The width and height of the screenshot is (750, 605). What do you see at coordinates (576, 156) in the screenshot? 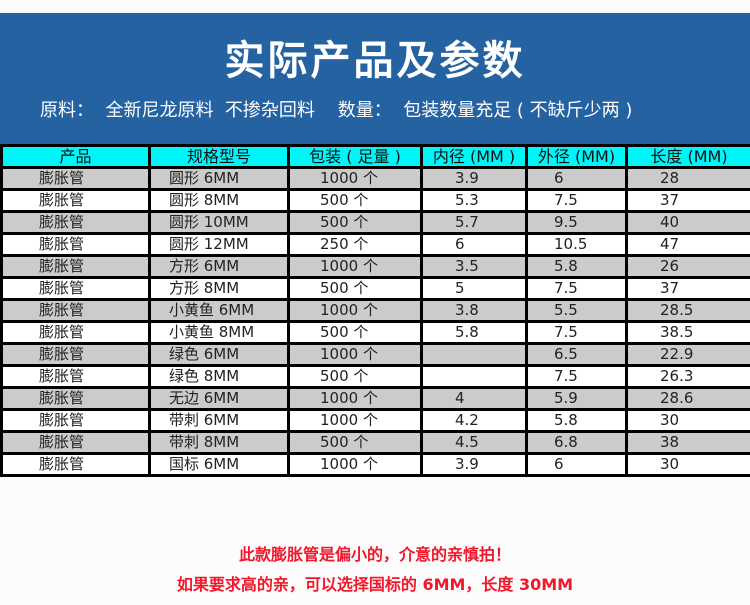
I see `column-header-outer-diameter: 外径 (MM)` at bounding box center [576, 156].